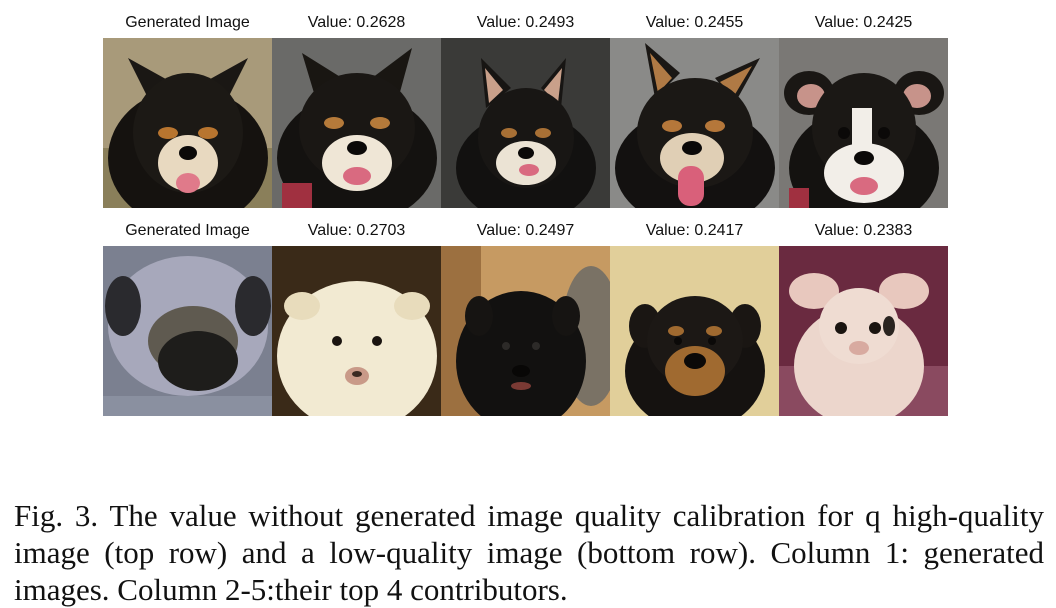  I want to click on figure-cell: Value: 0.2497, so click(525, 316).